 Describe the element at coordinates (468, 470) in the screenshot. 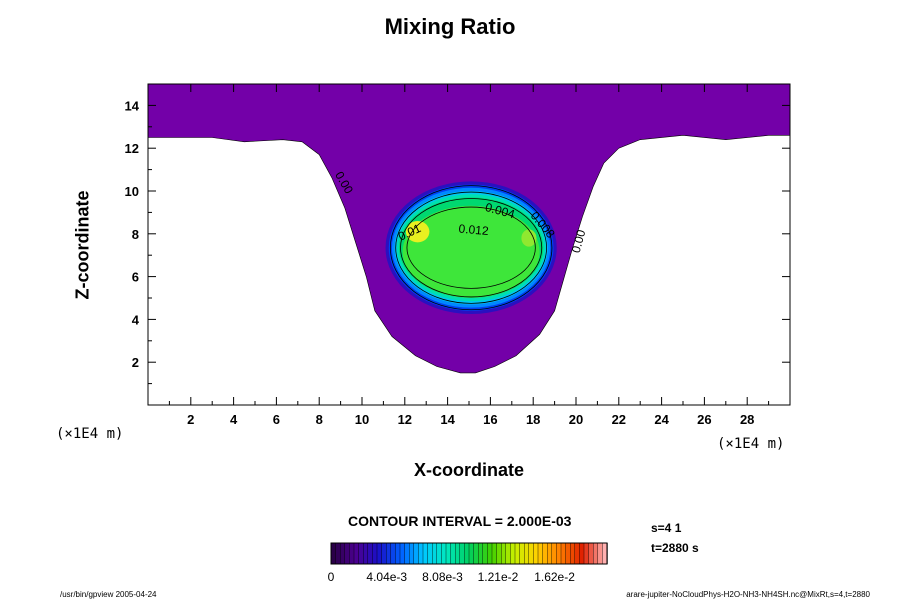

I see `x-axis-label: X-coordinate` at that location.